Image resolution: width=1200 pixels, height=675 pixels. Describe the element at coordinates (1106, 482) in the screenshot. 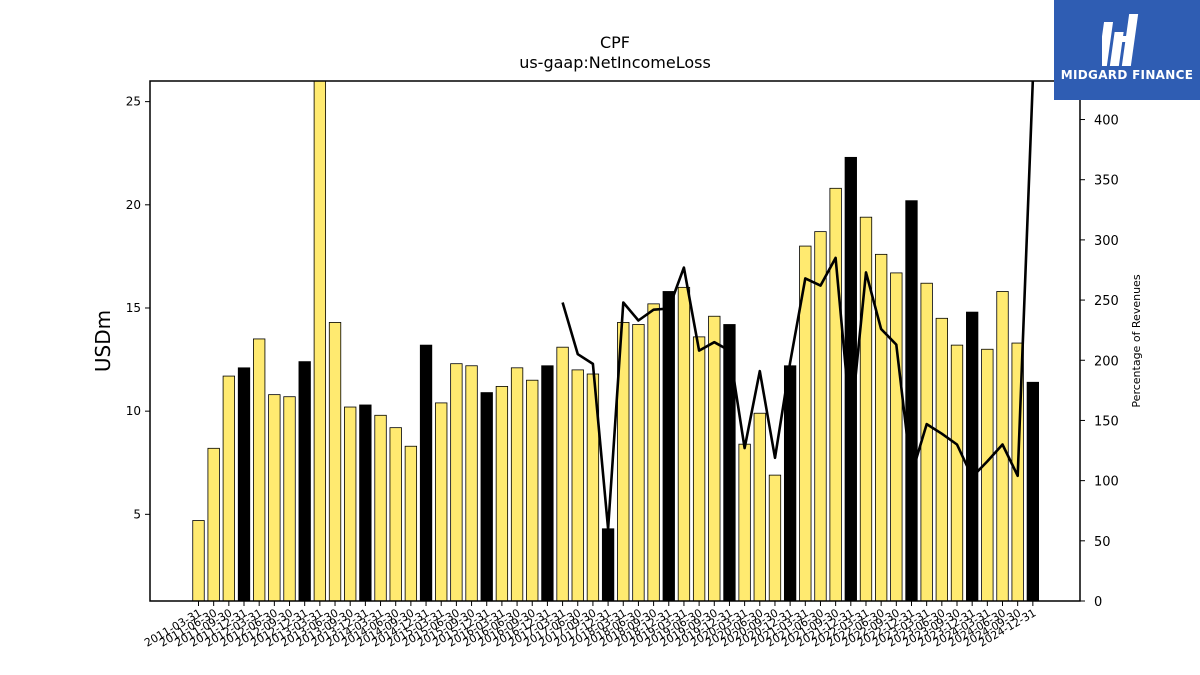

I see `y2-tick-label: 100` at that location.